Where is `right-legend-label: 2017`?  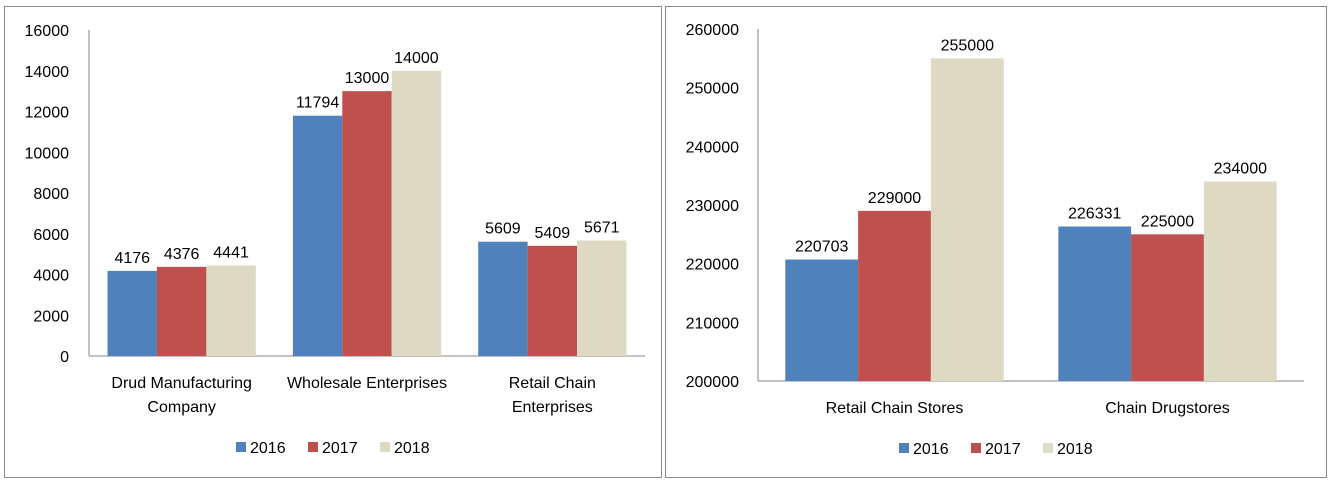 right-legend-label: 2017 is located at coordinates (1003, 449).